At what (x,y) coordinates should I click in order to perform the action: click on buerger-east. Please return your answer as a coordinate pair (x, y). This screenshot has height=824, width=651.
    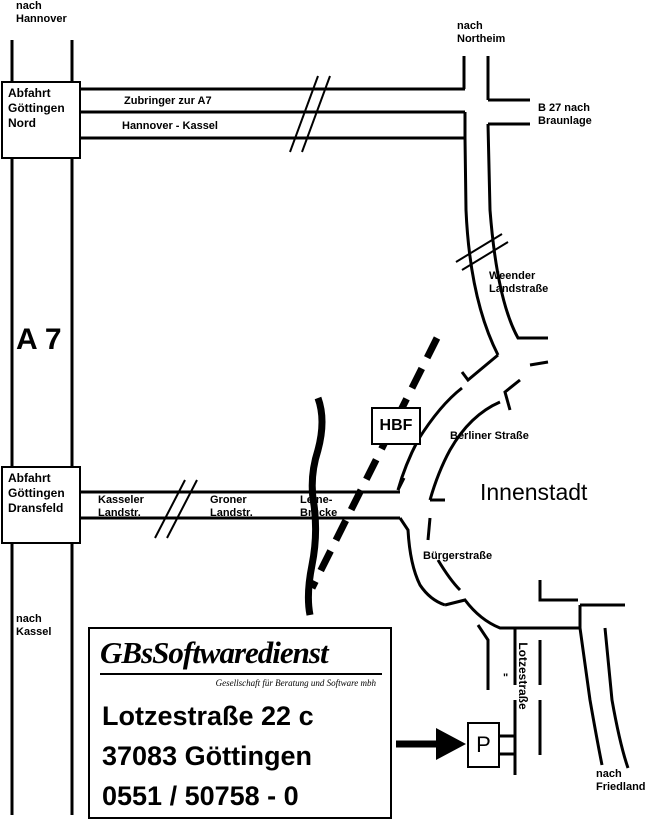
    Looking at the image, I should click on (558, 591).